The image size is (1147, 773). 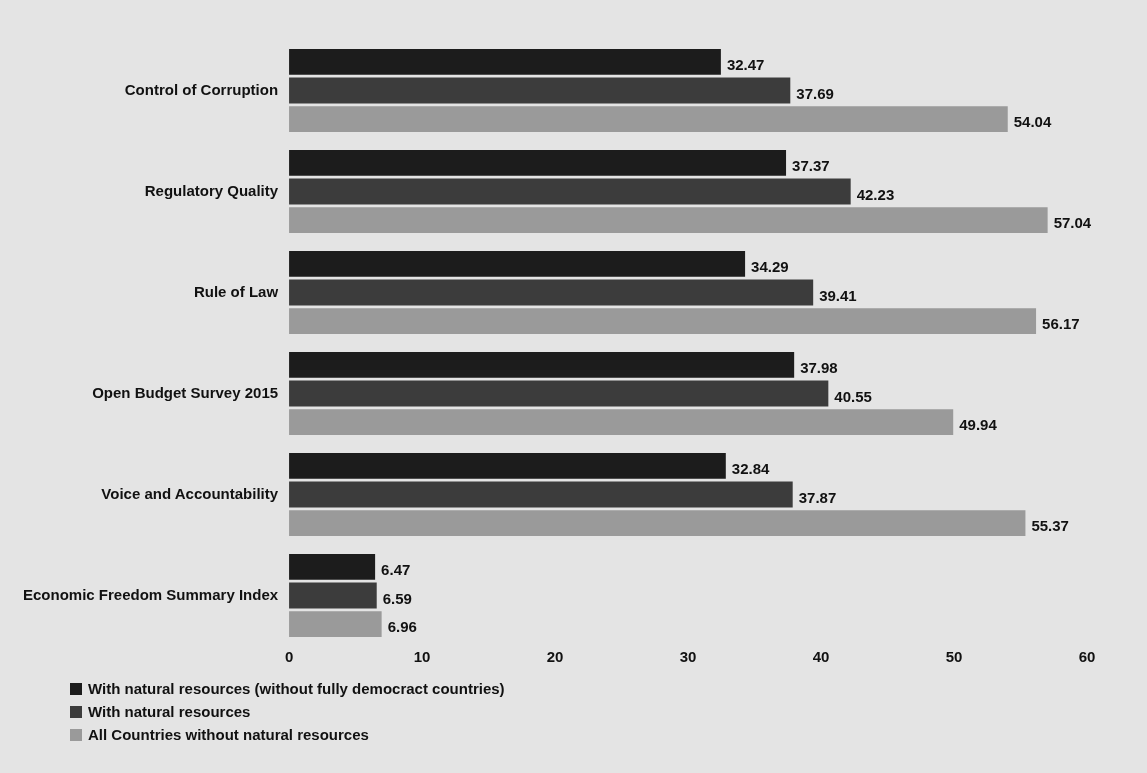 I want to click on x-tick-label: 0, so click(x=289, y=657).